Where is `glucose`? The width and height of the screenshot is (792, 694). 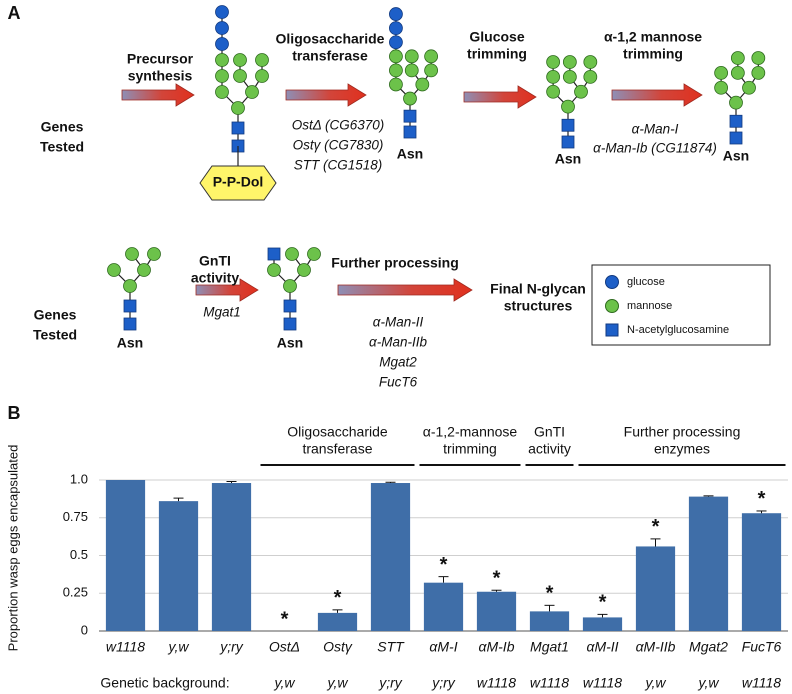
glucose is located at coordinates (396, 14).